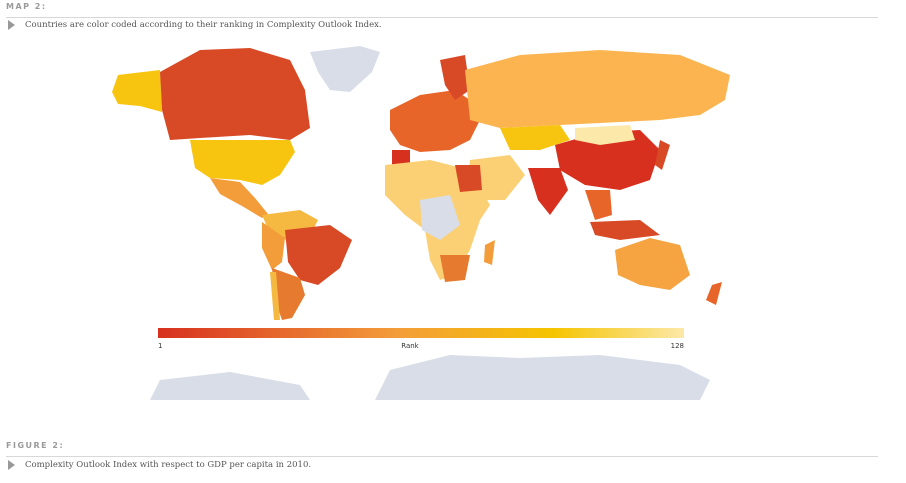  What do you see at coordinates (410, 346) in the screenshot?
I see `legend-title: Rank` at bounding box center [410, 346].